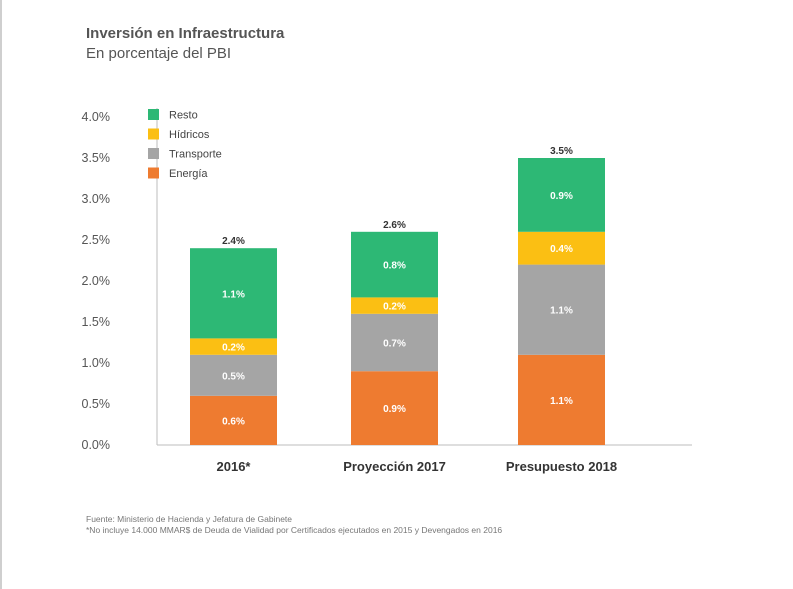 This screenshot has height=589, width=793. What do you see at coordinates (96, 322) in the screenshot?
I see `y-tick-label: 1.5%` at bounding box center [96, 322].